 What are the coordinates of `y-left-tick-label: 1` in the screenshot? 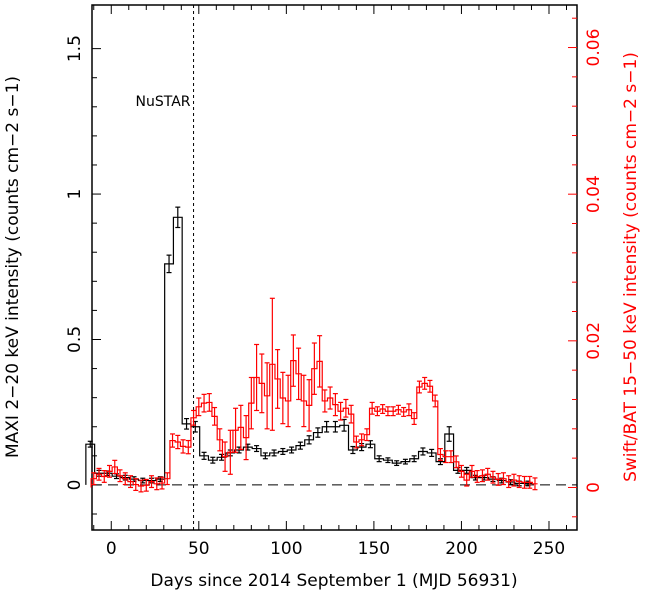 It's located at (75, 194).